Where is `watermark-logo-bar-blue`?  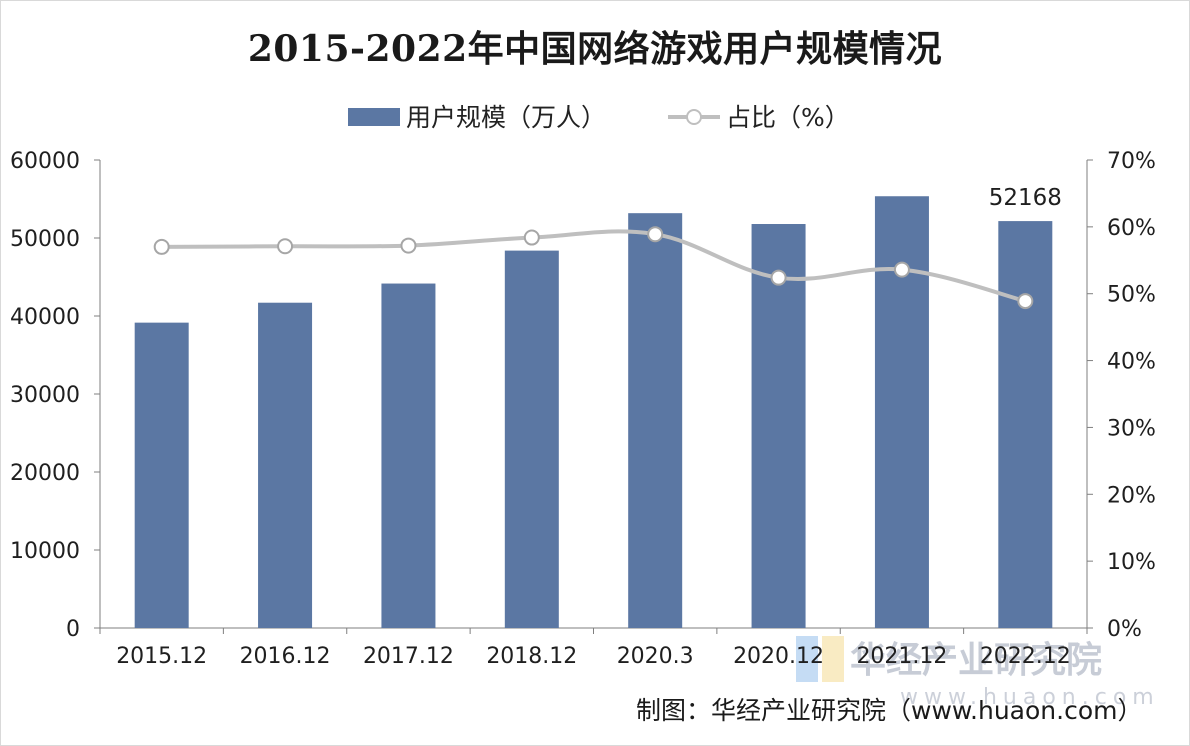
watermark-logo-bar-blue is located at coordinates (807, 659).